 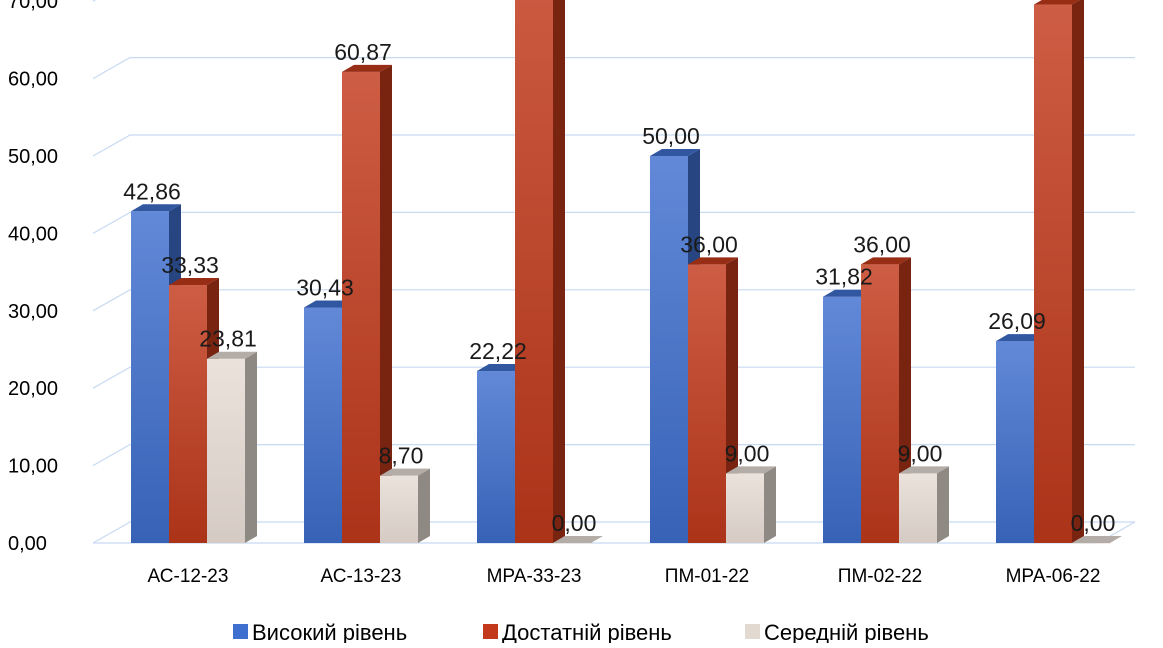 What do you see at coordinates (190, 265) in the screenshot?
I see `data-label: 33,33` at bounding box center [190, 265].